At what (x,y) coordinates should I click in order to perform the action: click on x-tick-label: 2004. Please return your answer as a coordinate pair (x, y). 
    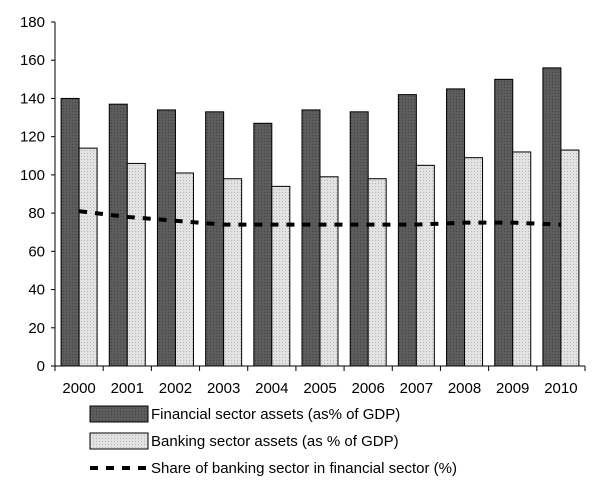
    Looking at the image, I should click on (271, 388).